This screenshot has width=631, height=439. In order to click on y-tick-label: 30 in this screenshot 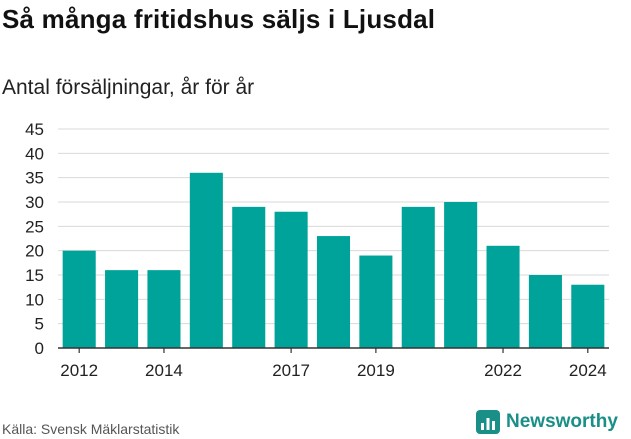, I will do `click(34, 202)`.